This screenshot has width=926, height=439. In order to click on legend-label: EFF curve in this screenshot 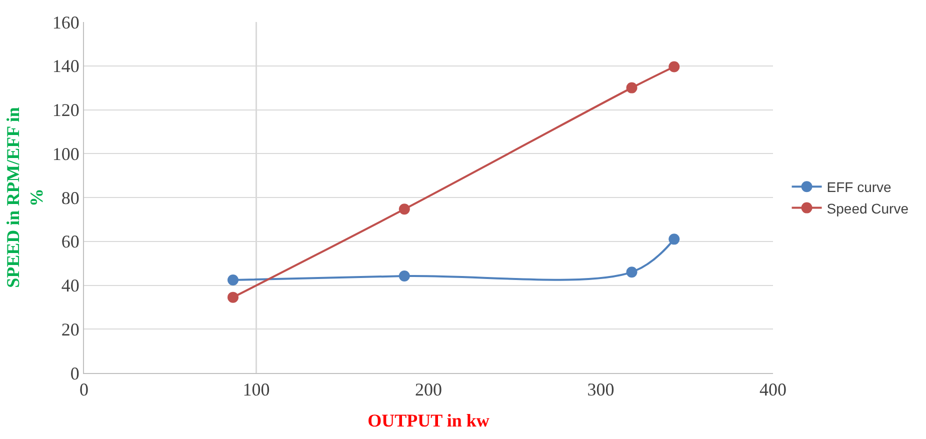, I will do `click(859, 187)`.